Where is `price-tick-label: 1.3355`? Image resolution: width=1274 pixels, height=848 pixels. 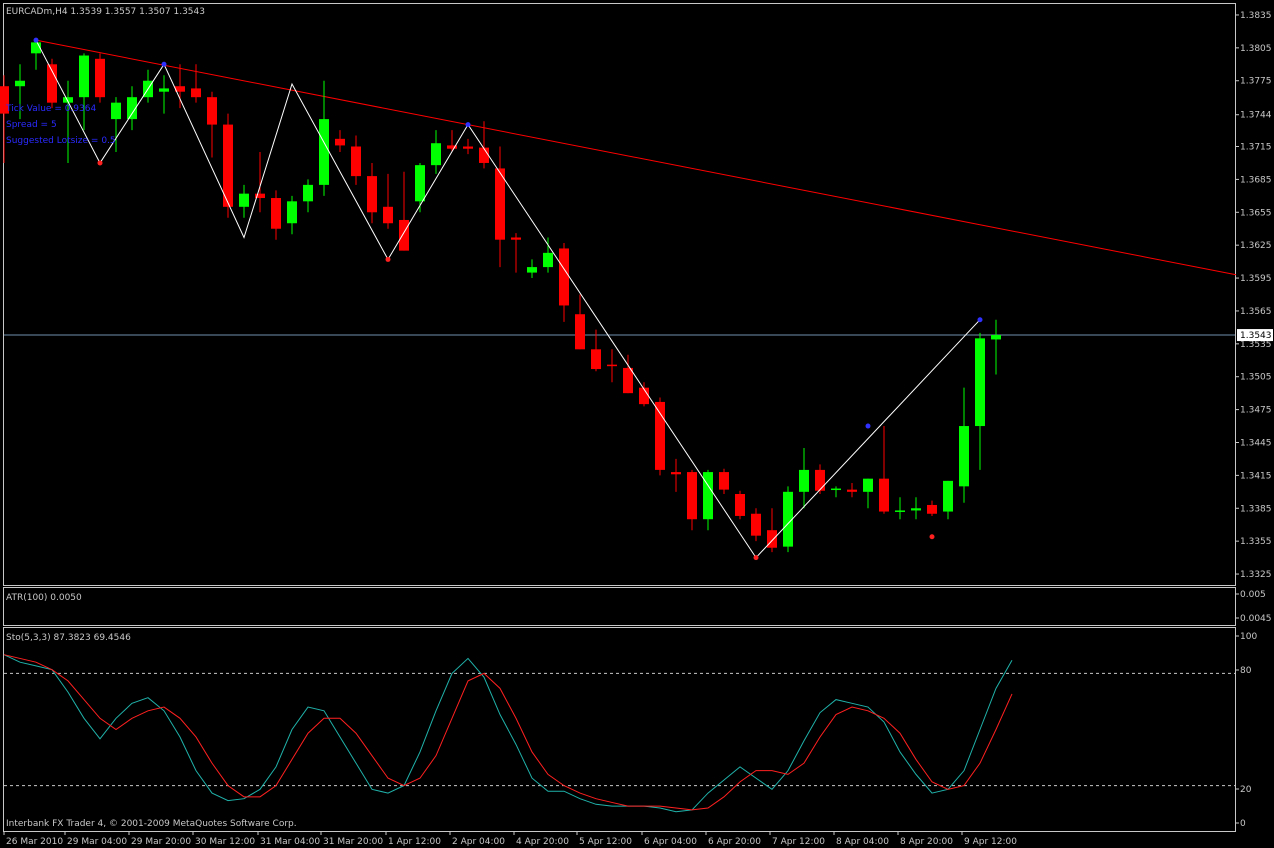
price-tick-label: 1.3355 is located at coordinates (1256, 542).